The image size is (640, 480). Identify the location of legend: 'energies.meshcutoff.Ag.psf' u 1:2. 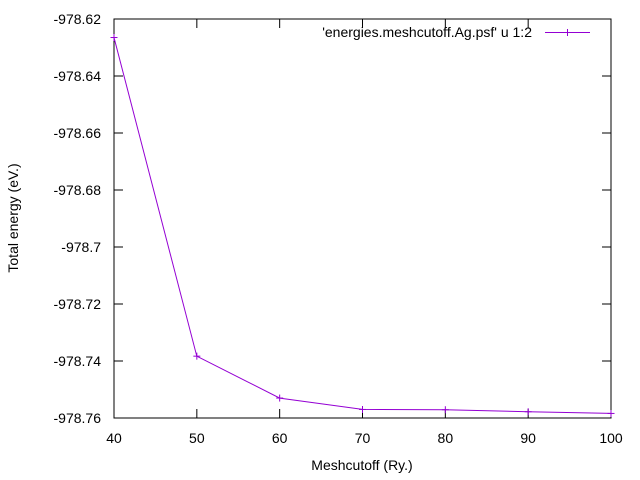
(456, 32).